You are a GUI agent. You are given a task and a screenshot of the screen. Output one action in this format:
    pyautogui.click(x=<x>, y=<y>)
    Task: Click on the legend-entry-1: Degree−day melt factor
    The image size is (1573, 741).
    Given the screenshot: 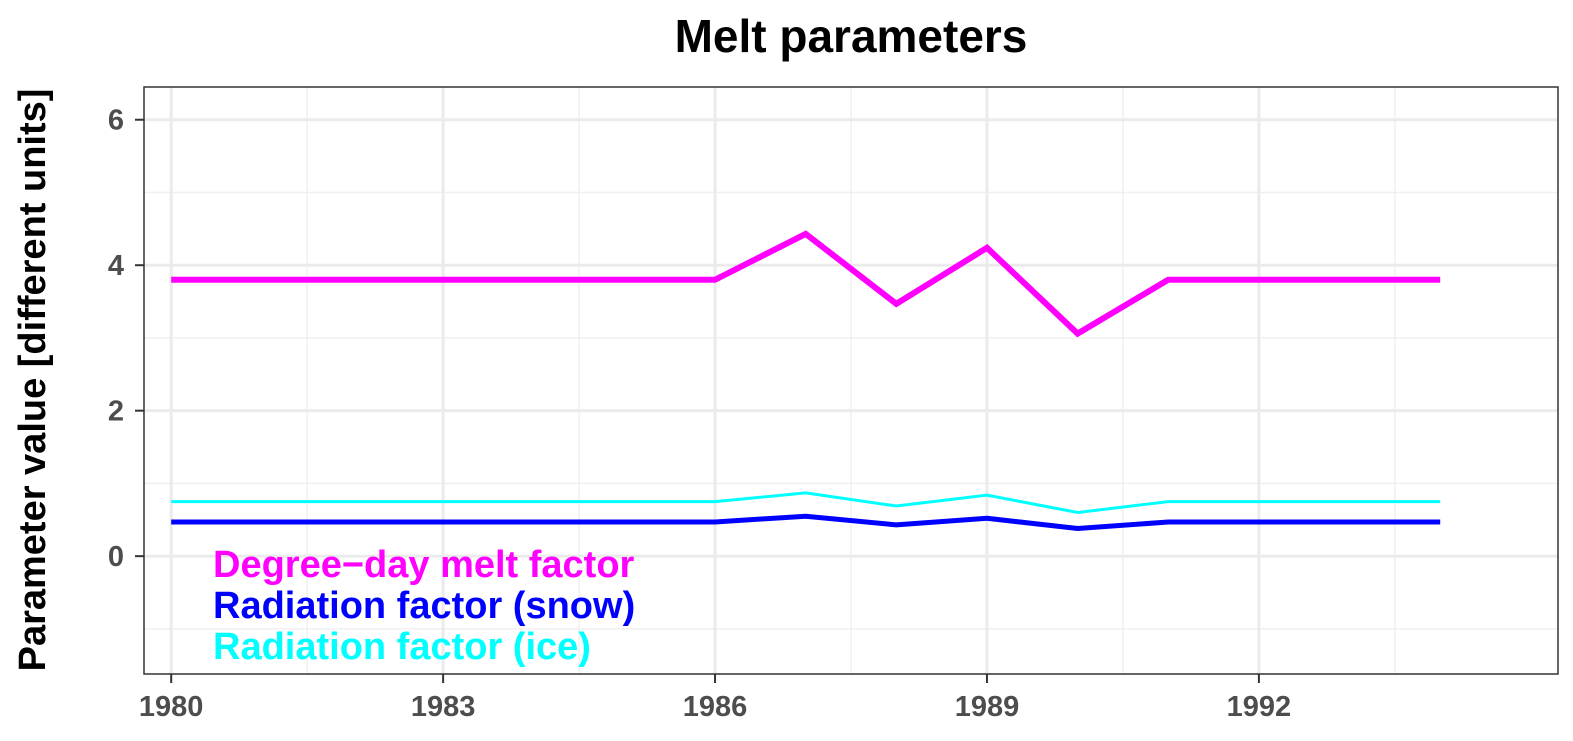 What is the action you would take?
    pyautogui.click(x=424, y=565)
    